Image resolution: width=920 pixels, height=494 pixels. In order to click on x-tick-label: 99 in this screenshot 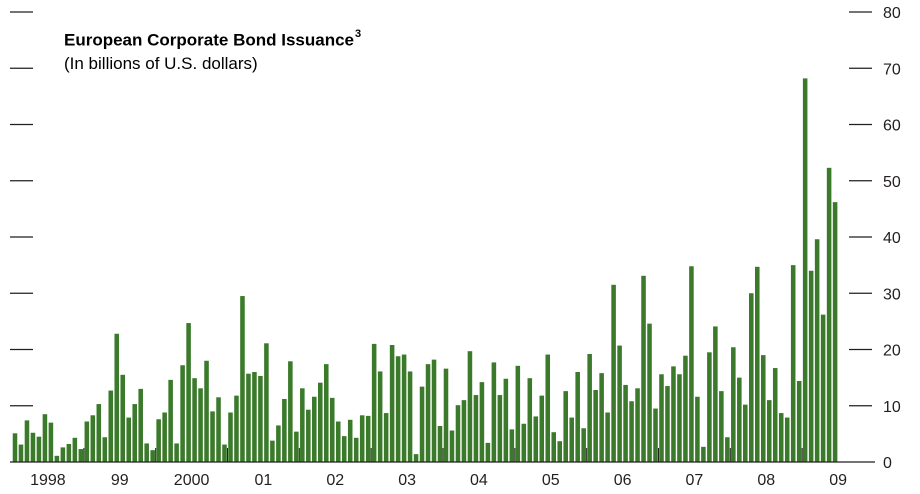, I will do `click(120, 480)`.